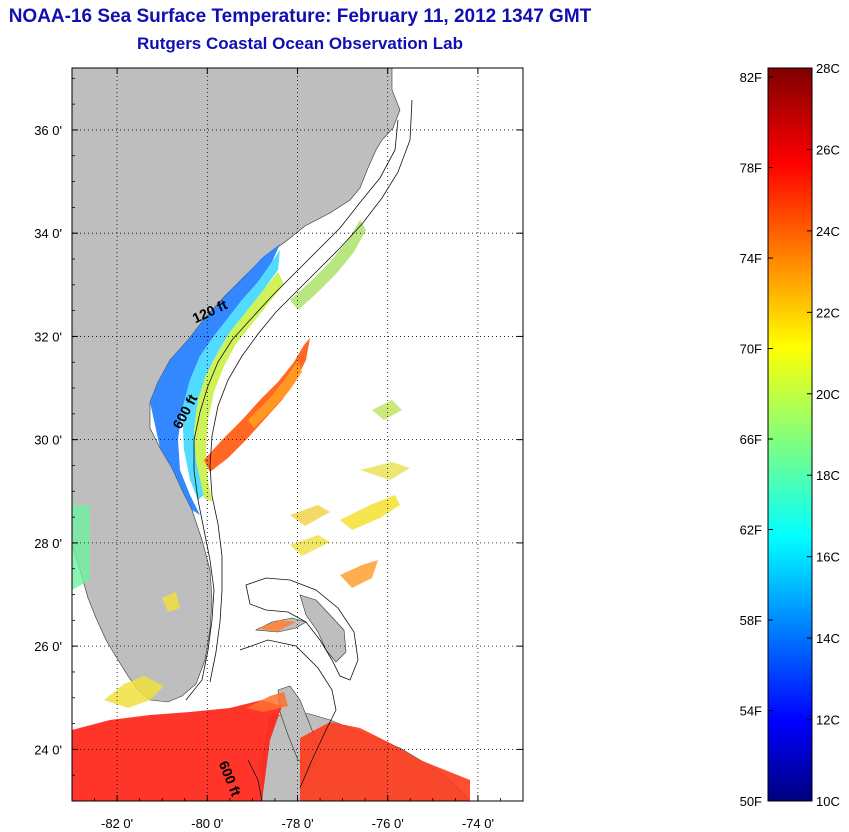 The width and height of the screenshot is (849, 832). Describe the element at coordinates (388, 823) in the screenshot. I see `x-tick-label: -76 0'` at that location.